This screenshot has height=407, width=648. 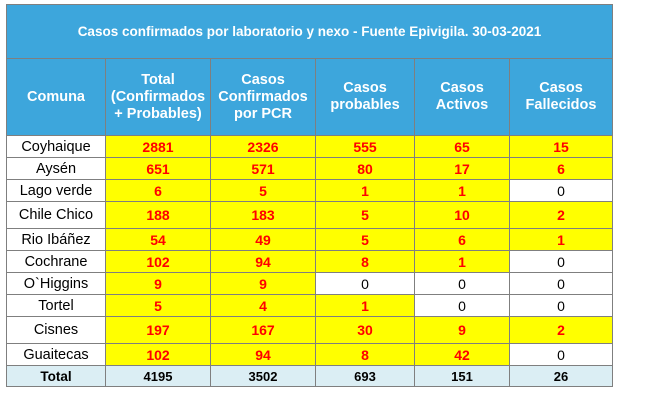 What do you see at coordinates (56, 376) in the screenshot?
I see `total-label: Total` at bounding box center [56, 376].